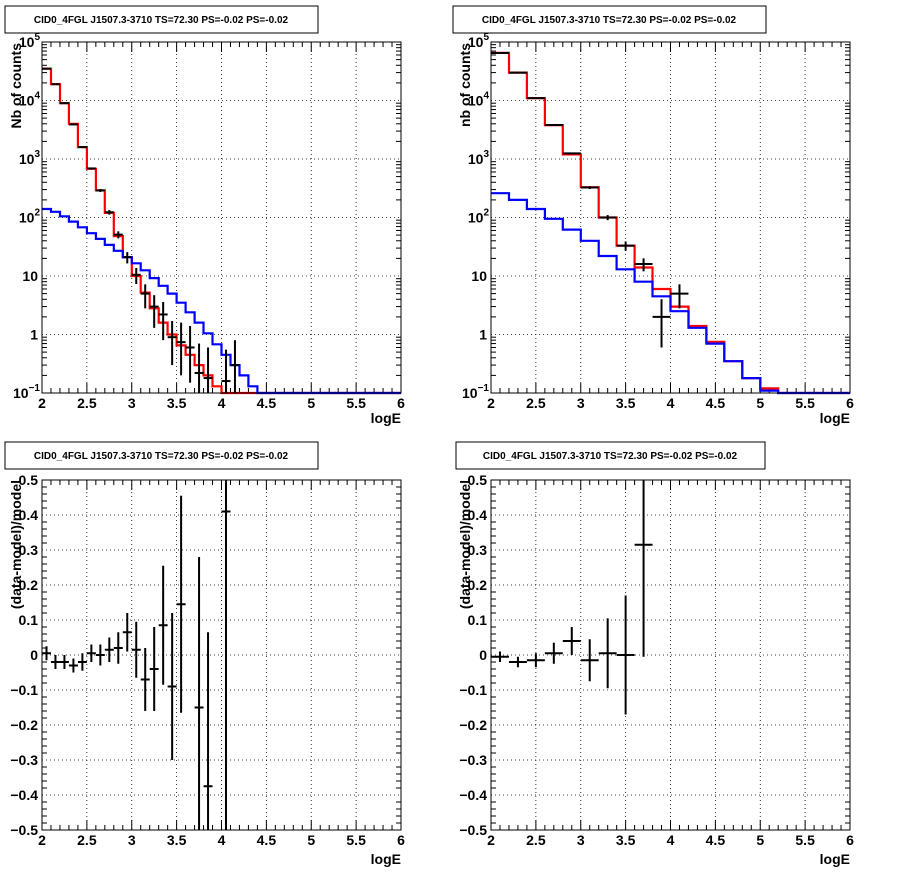  I want to click on y-axis-label: nb of counts, so click(465, 85).